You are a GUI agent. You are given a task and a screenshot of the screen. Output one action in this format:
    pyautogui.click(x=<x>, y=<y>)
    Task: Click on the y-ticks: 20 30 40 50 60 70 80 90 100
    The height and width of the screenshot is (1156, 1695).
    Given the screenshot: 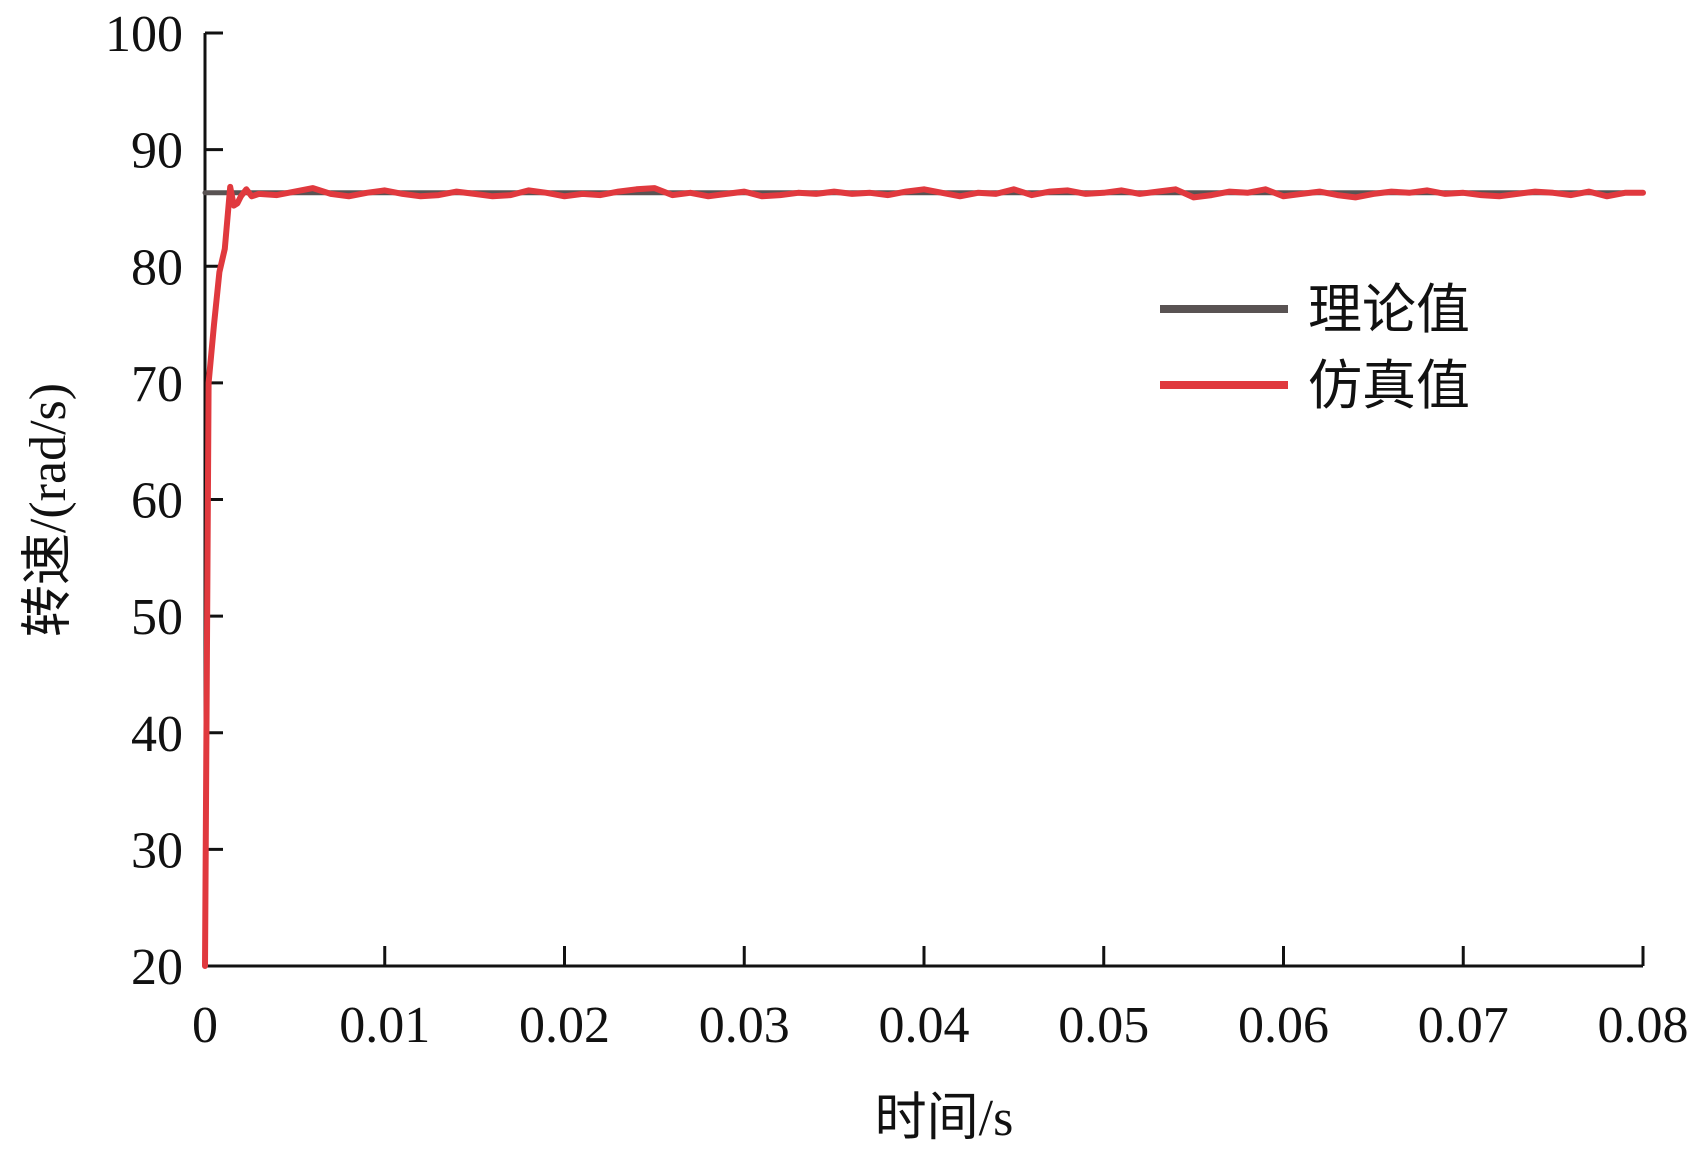 What is the action you would take?
    pyautogui.click(x=164, y=501)
    